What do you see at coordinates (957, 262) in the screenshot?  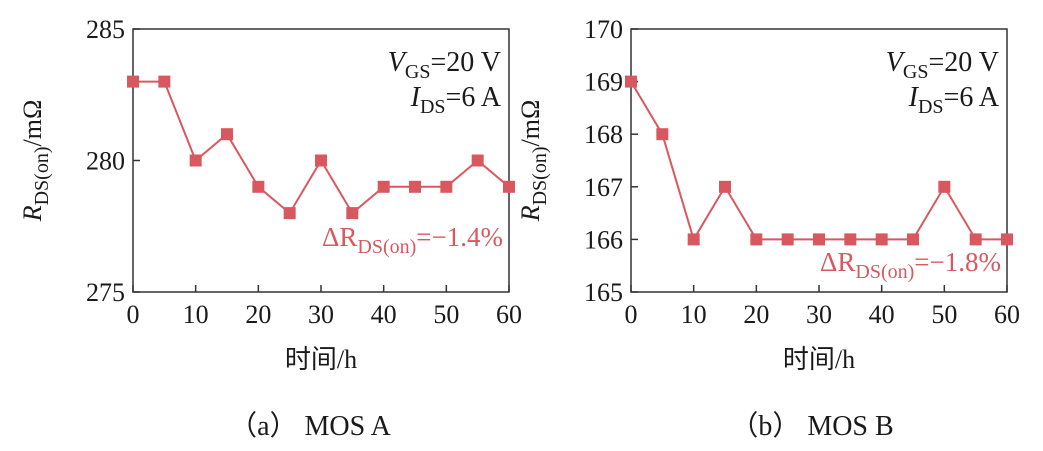 I see `delta-value: =−1.8%` at bounding box center [957, 262].